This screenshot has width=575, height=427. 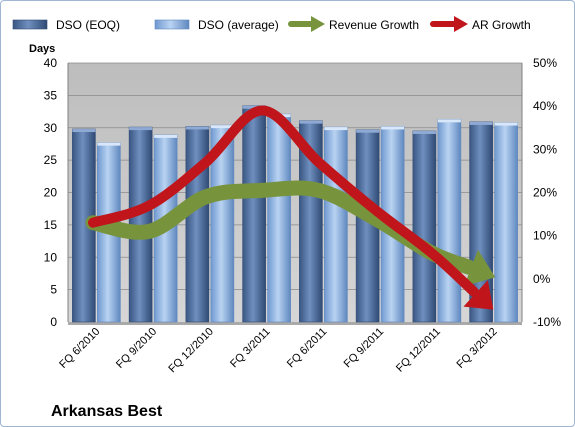 I want to click on legend-arrow-ar-growth, so click(x=449, y=24).